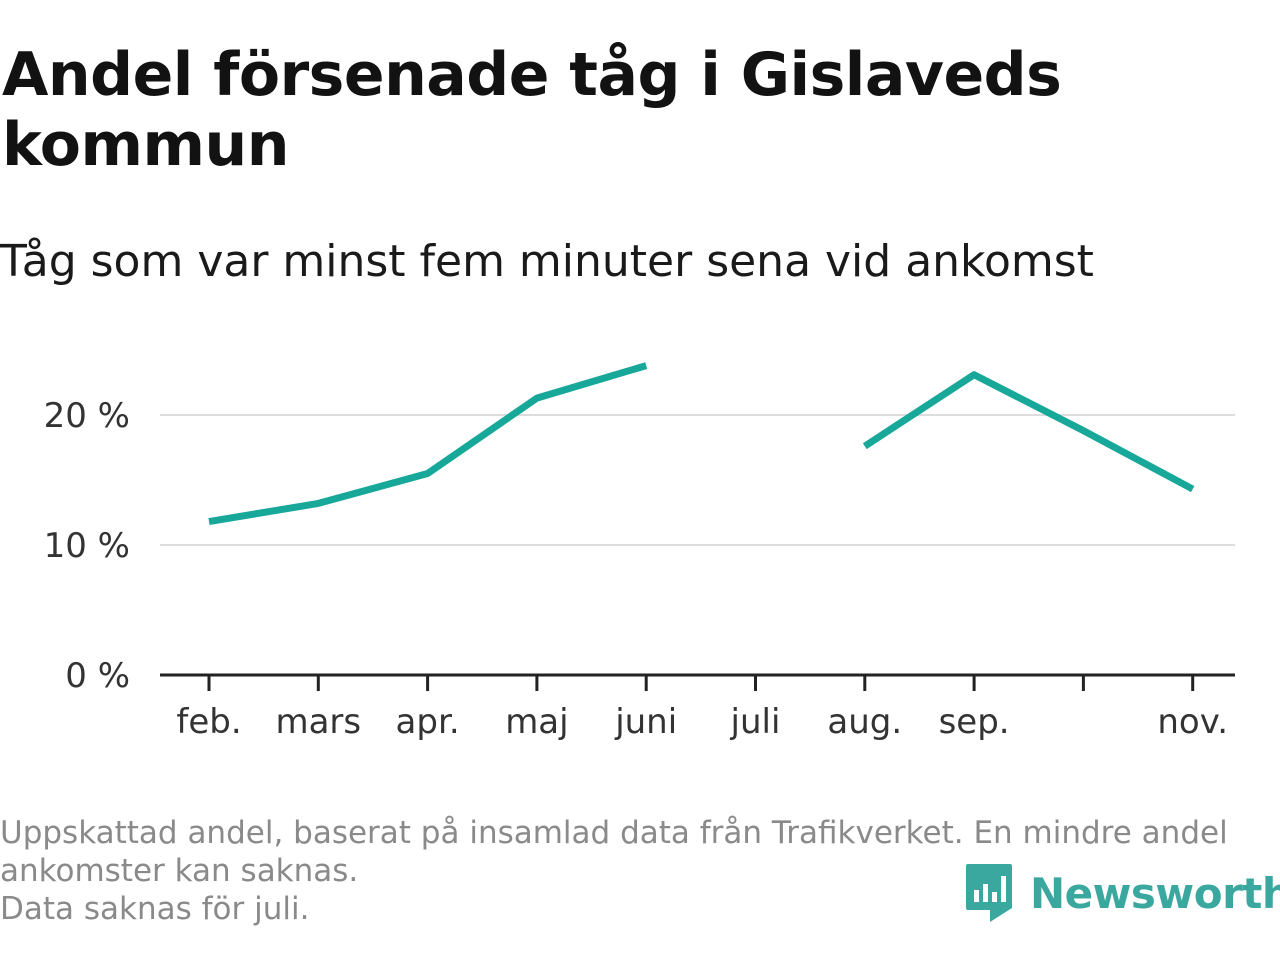  What do you see at coordinates (864, 722) in the screenshot?
I see `x-tick-label: aug.` at bounding box center [864, 722].